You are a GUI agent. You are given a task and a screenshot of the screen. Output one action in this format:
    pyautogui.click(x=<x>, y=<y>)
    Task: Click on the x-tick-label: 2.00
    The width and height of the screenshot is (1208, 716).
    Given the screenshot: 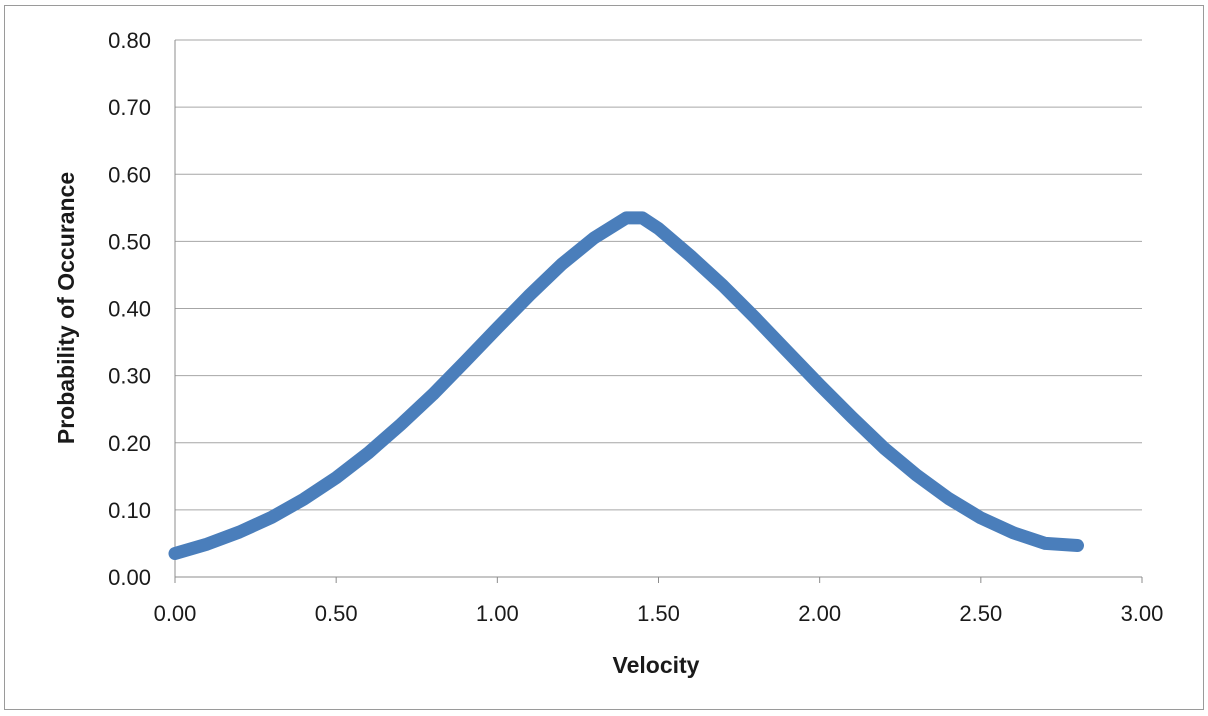 What is the action you would take?
    pyautogui.click(x=819, y=613)
    